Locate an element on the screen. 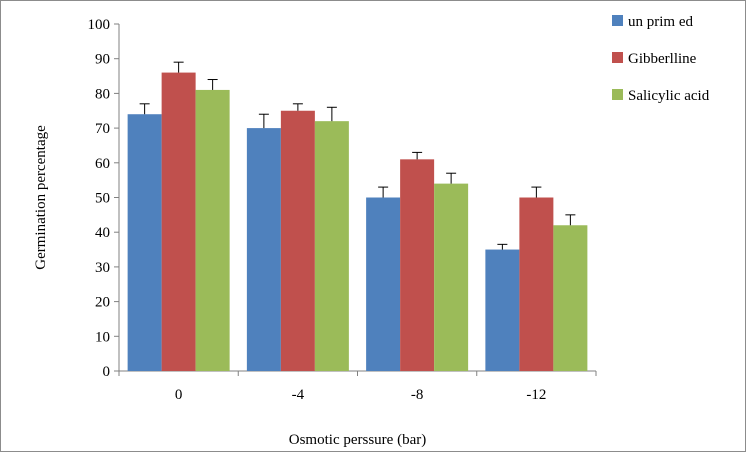 This screenshot has width=746, height=453. y-tick-label: 50 is located at coordinates (102, 199).